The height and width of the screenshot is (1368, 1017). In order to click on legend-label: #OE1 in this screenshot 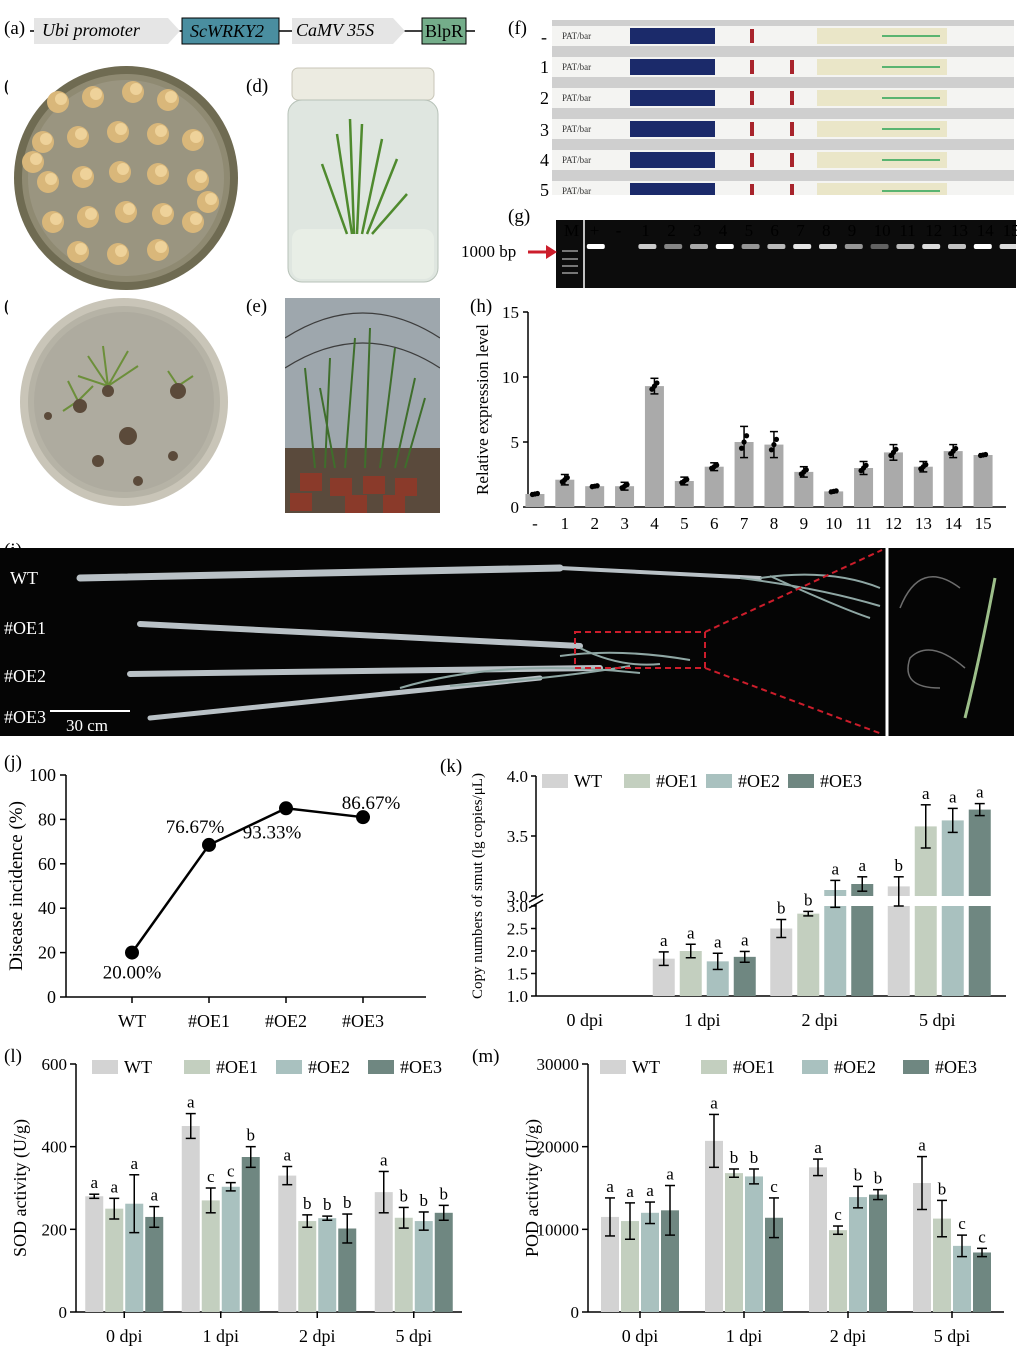, I will do `click(237, 1067)`.